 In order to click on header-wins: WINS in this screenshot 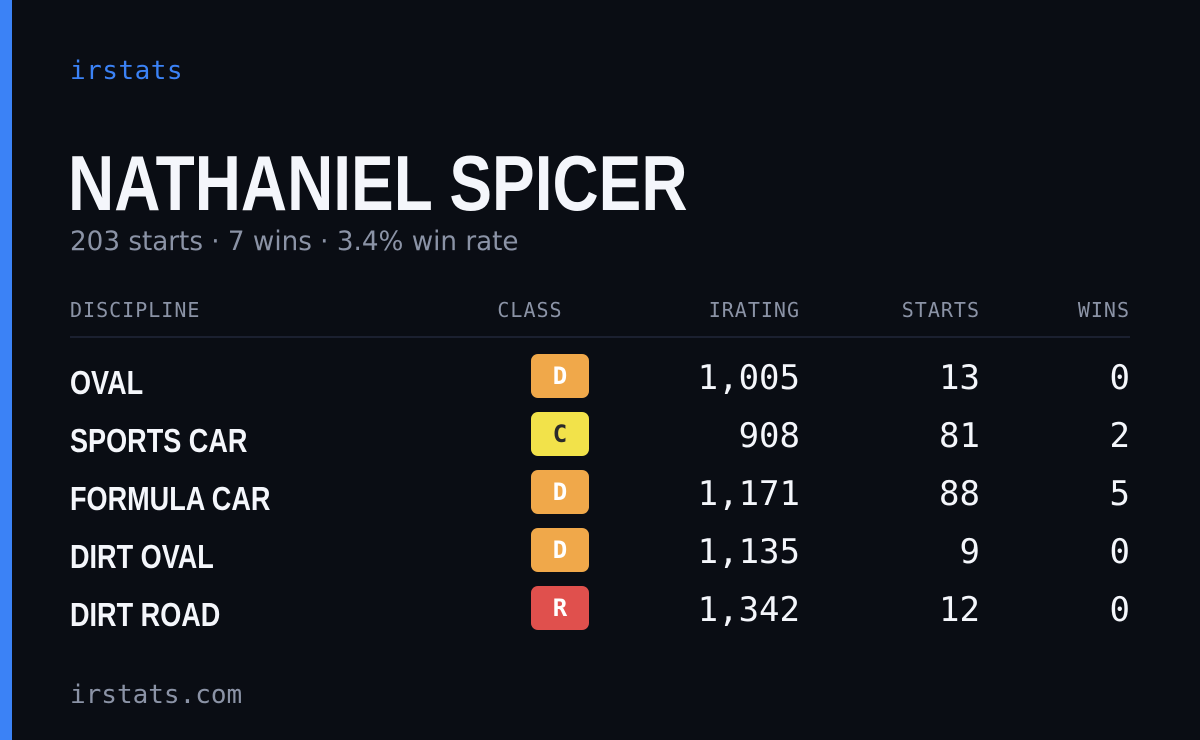, I will do `click(1103, 310)`.